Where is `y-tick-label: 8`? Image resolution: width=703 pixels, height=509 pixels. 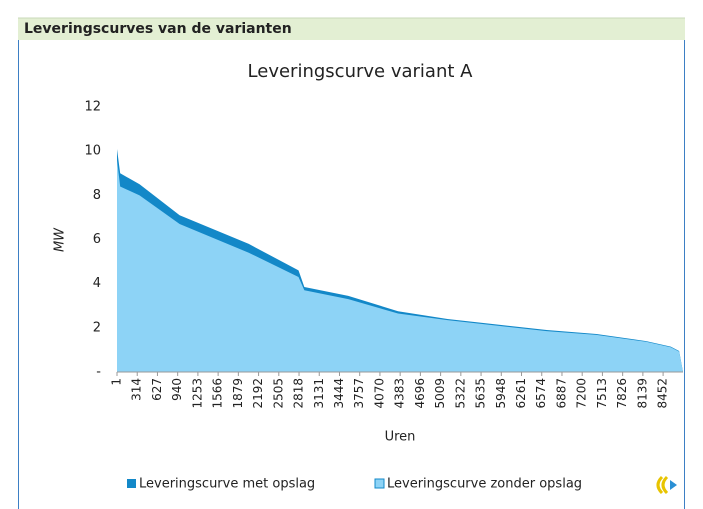 y-tick-label: 8 is located at coordinates (97, 195).